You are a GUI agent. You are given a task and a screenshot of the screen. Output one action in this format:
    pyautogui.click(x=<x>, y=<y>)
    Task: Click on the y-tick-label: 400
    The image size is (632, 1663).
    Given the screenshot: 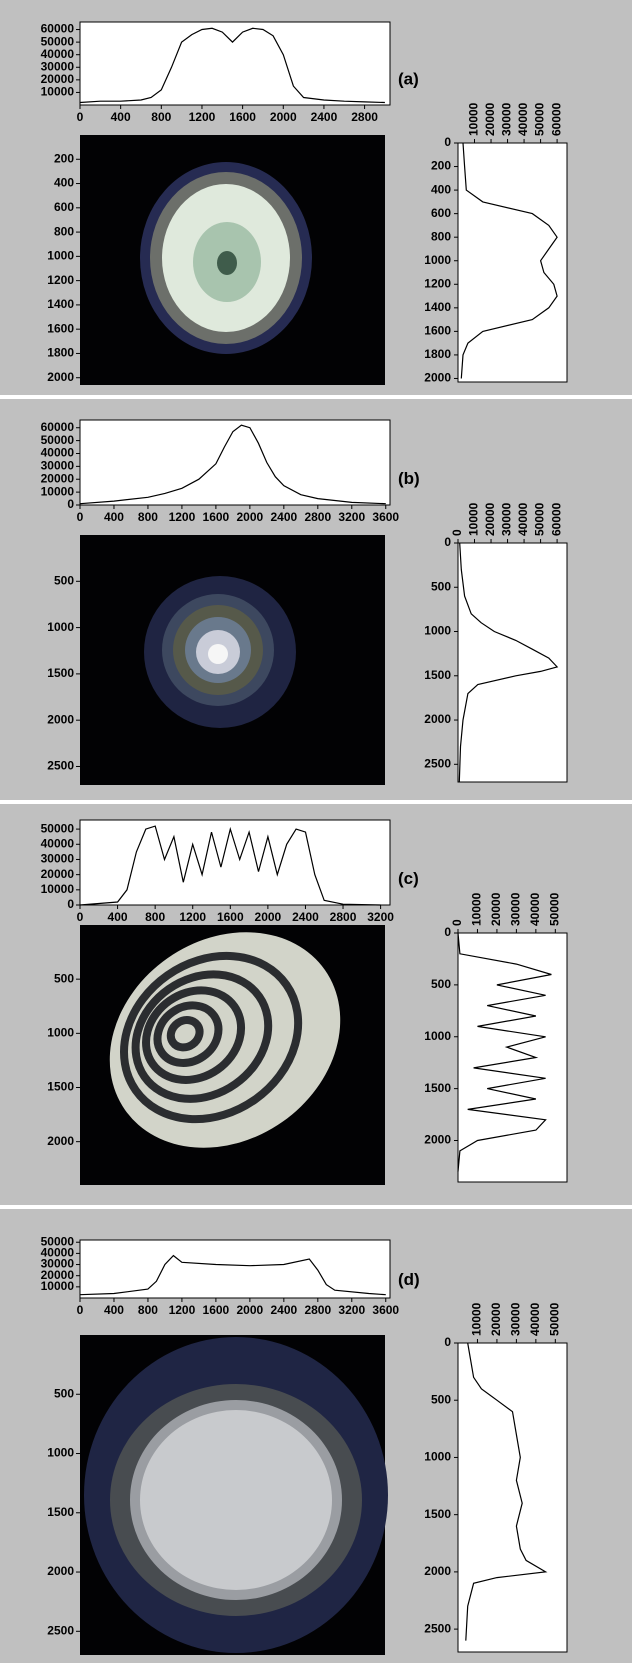 What is the action you would take?
    pyautogui.click(x=64, y=183)
    